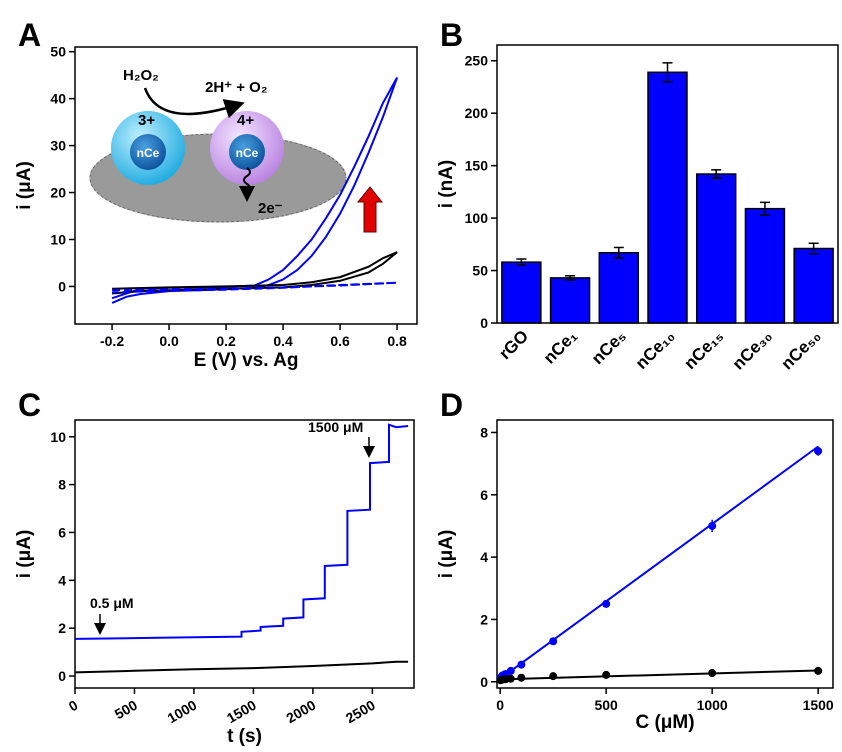  I want to click on y-tick-label: 10, so click(58, 437).